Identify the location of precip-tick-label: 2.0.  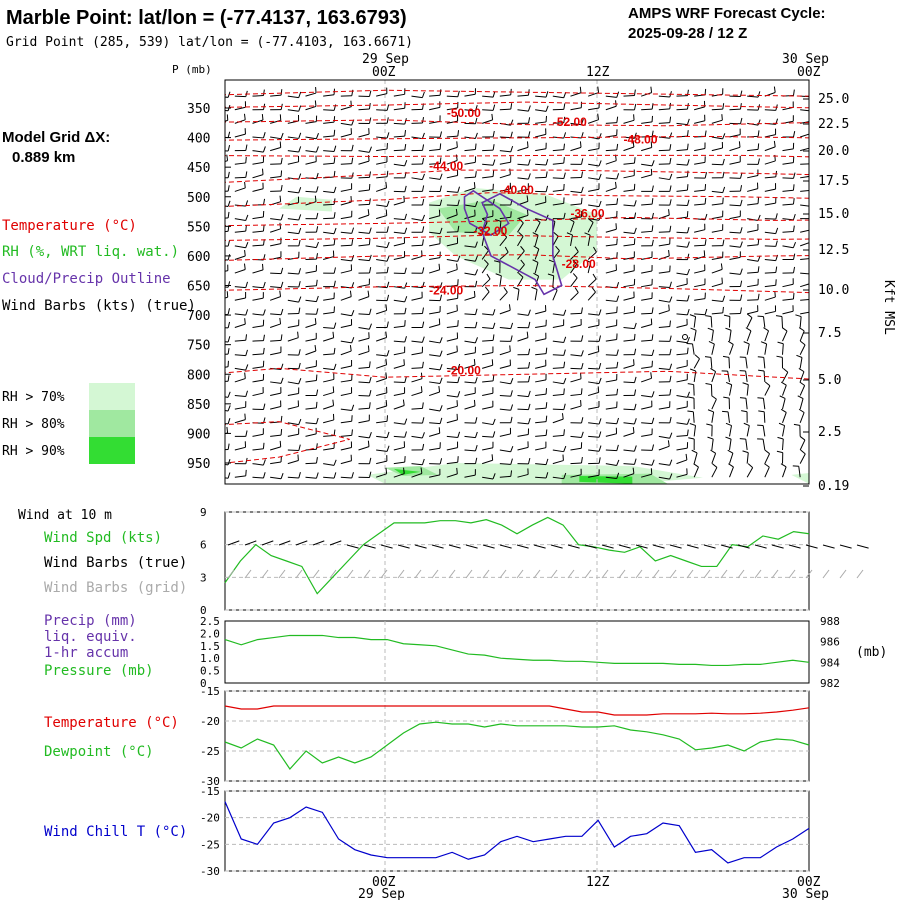
(210, 633).